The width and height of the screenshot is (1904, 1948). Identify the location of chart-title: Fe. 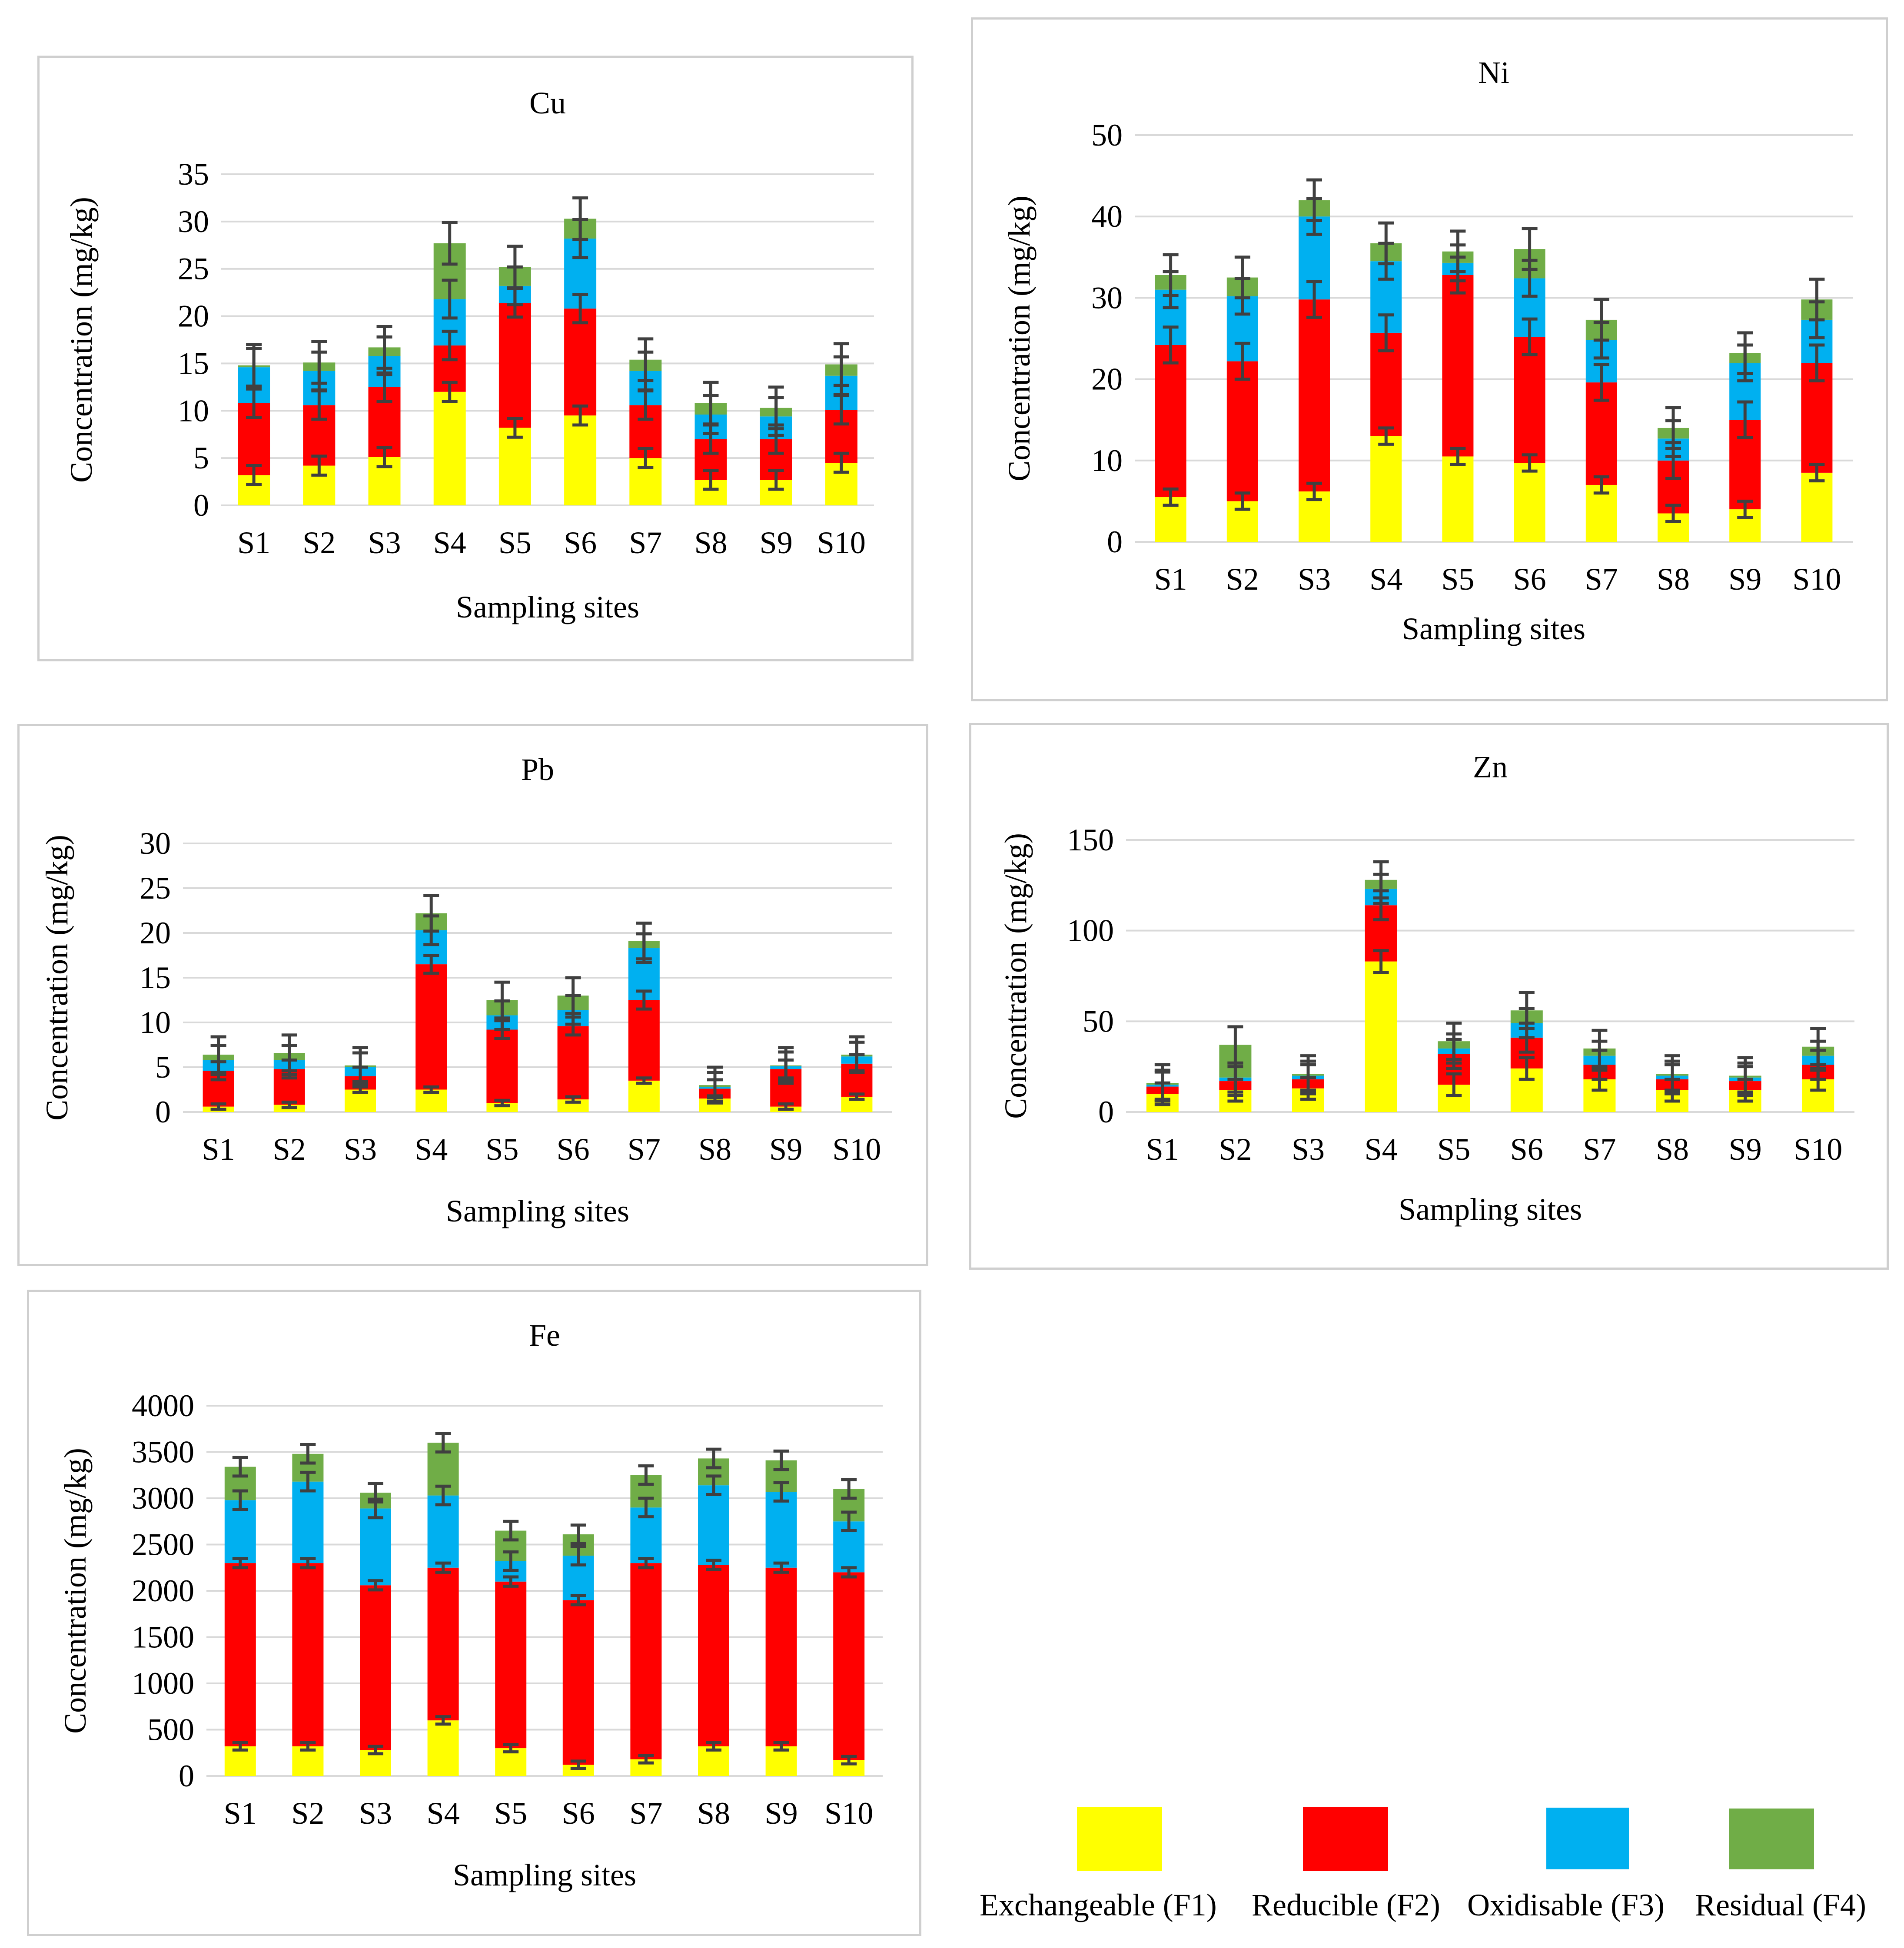
(544, 1335).